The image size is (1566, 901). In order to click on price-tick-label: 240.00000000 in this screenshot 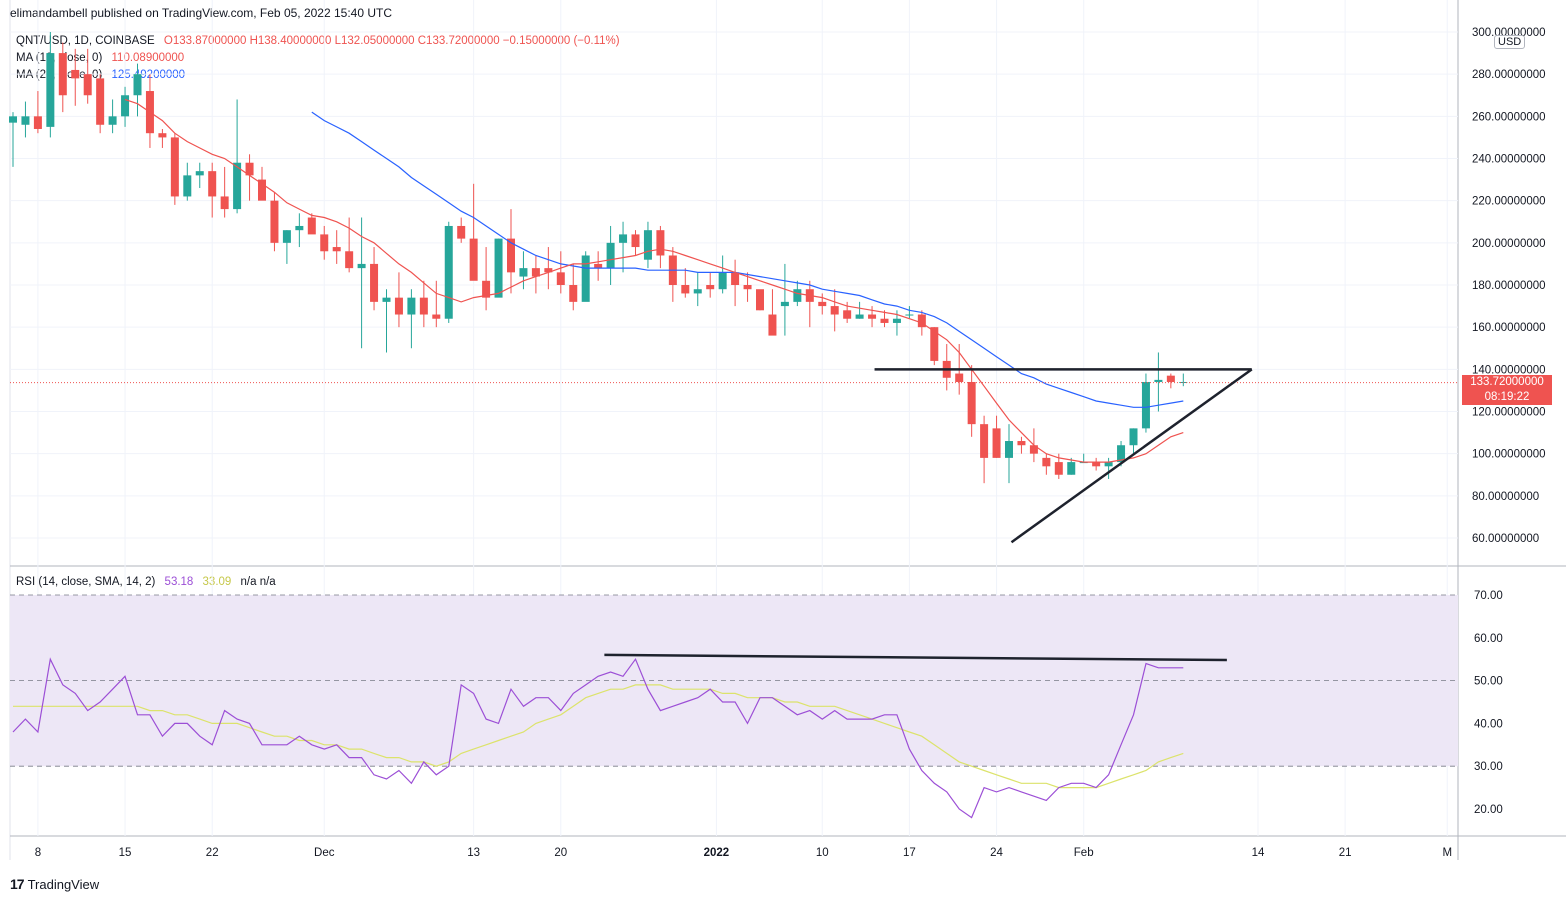, I will do `click(1509, 160)`.